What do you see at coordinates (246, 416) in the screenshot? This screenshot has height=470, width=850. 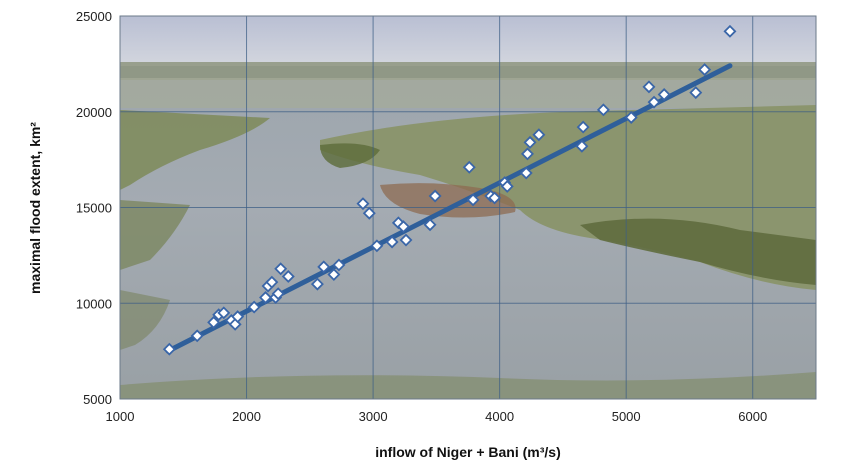 I see `x-tick-label-1: 2000` at bounding box center [246, 416].